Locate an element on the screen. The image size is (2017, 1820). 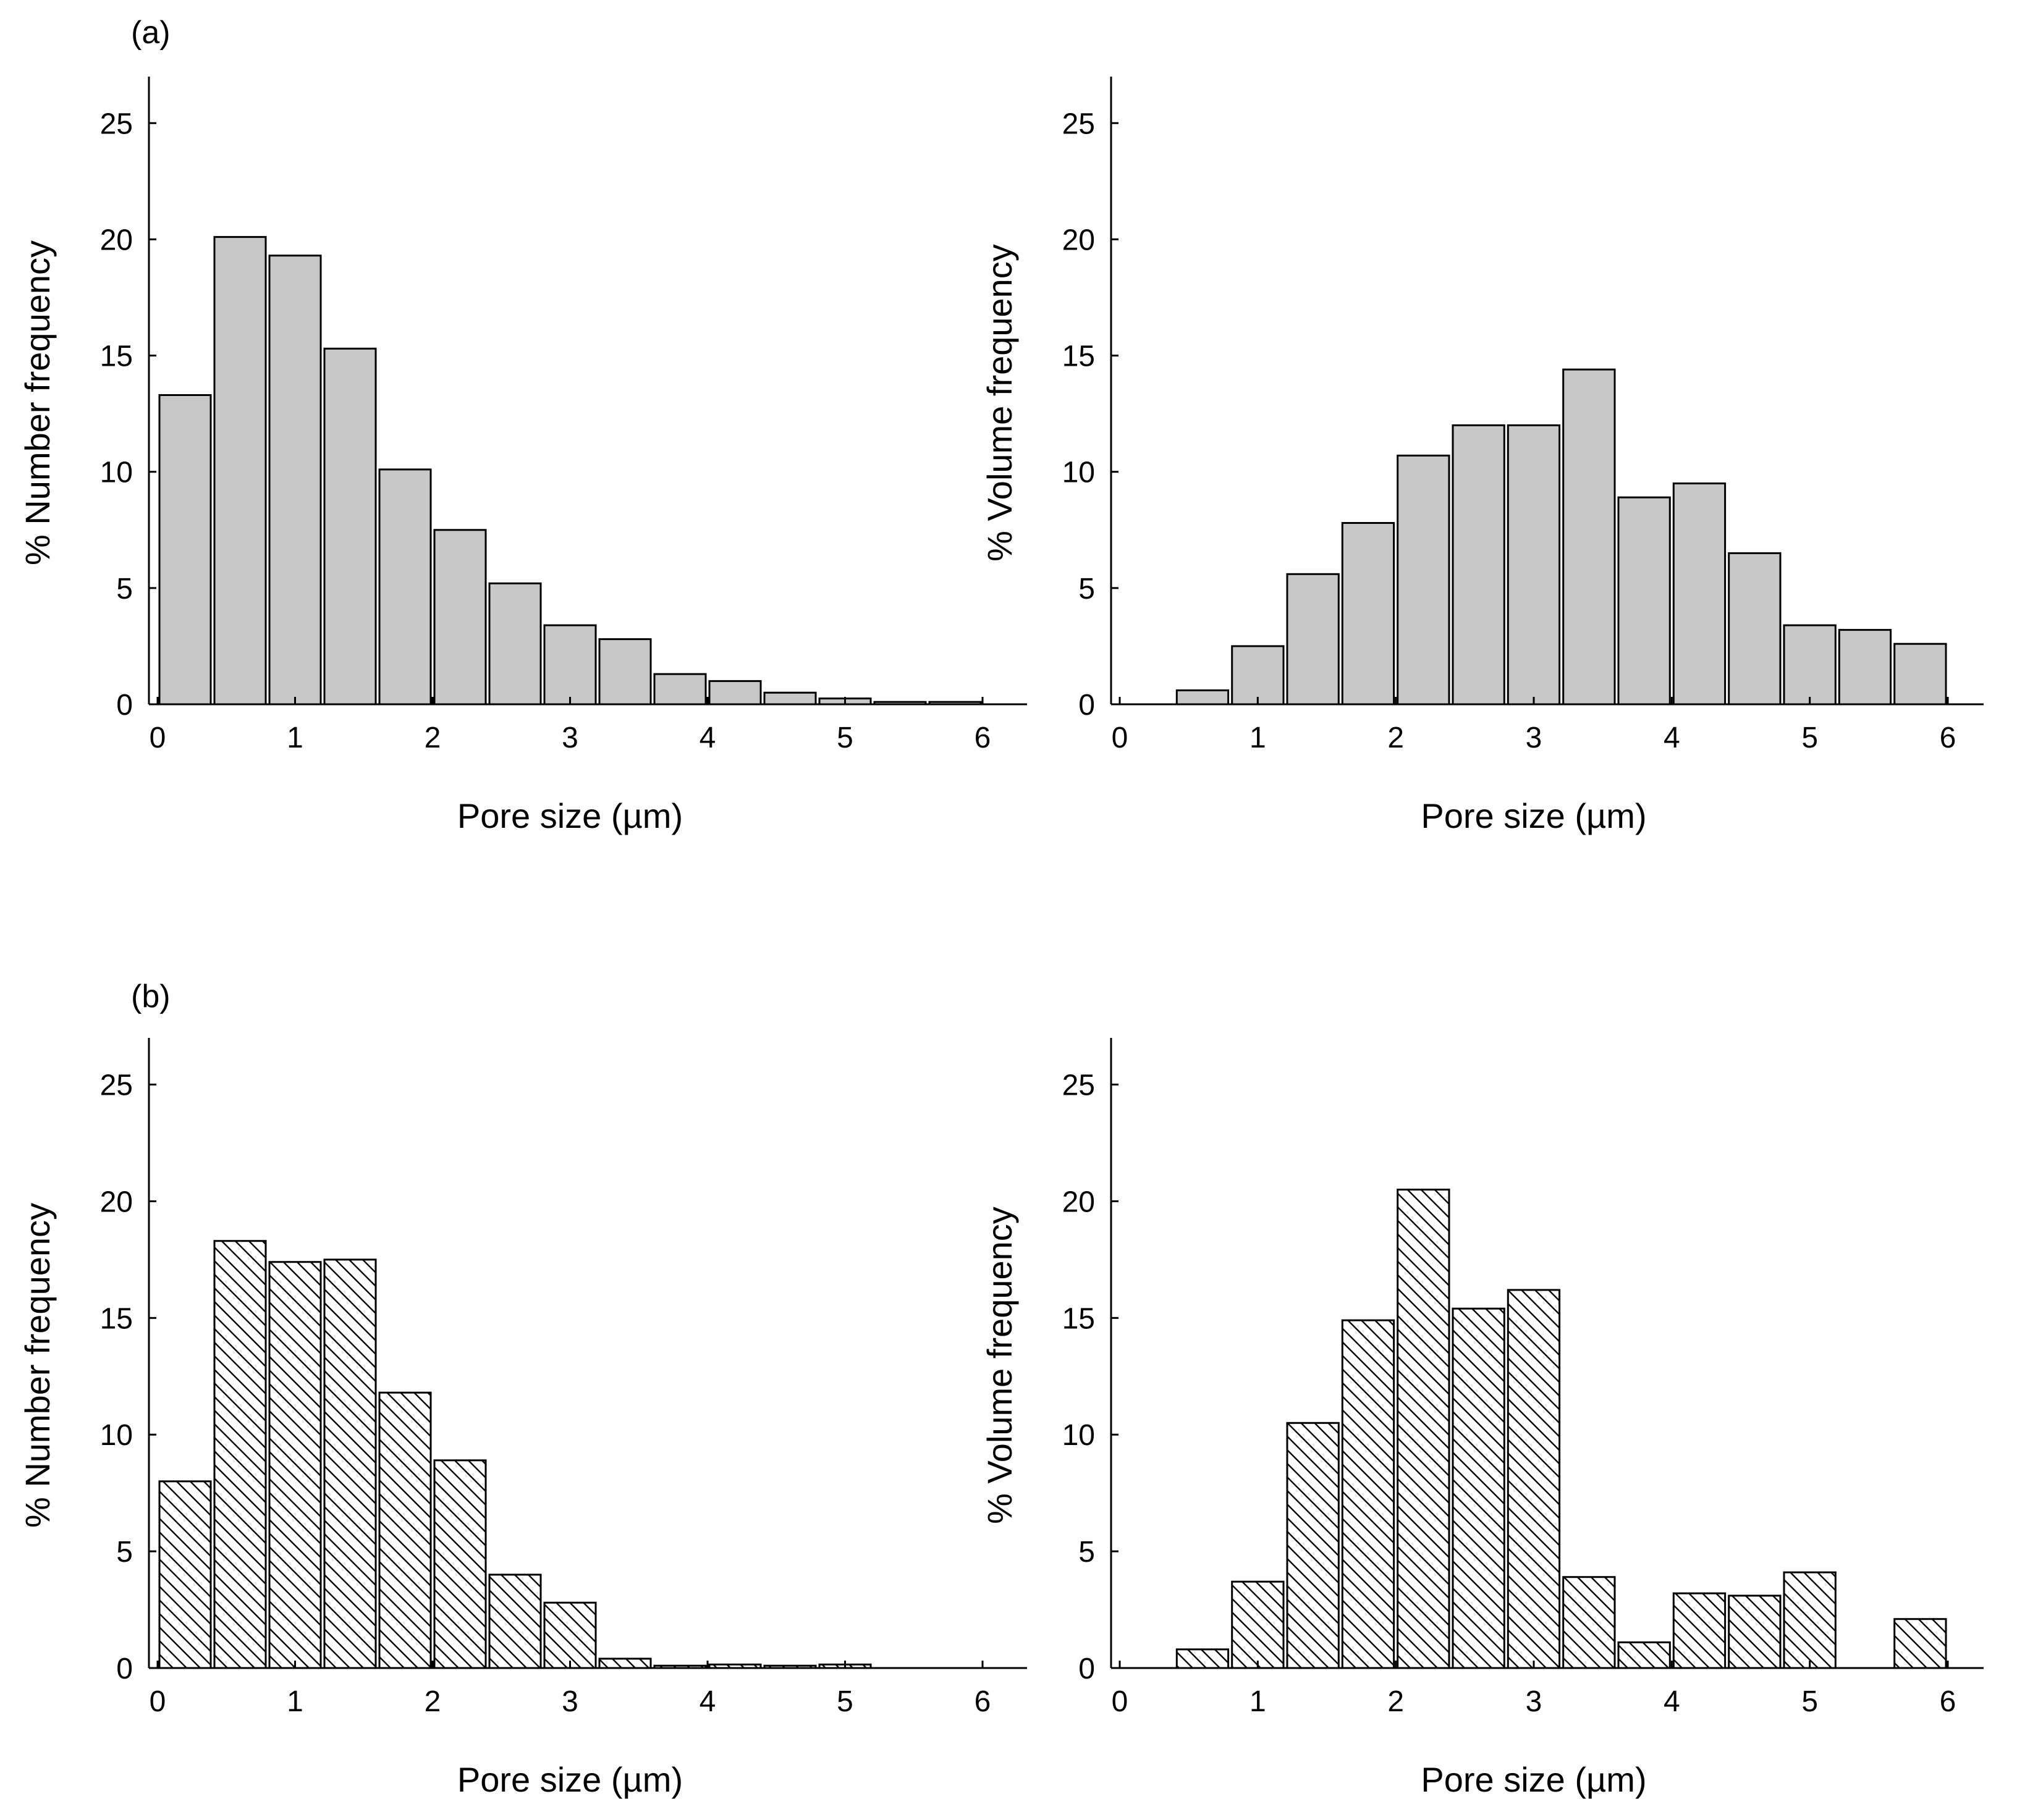
x-tick-label-b-volume-5: 5 is located at coordinates (1809, 1701).